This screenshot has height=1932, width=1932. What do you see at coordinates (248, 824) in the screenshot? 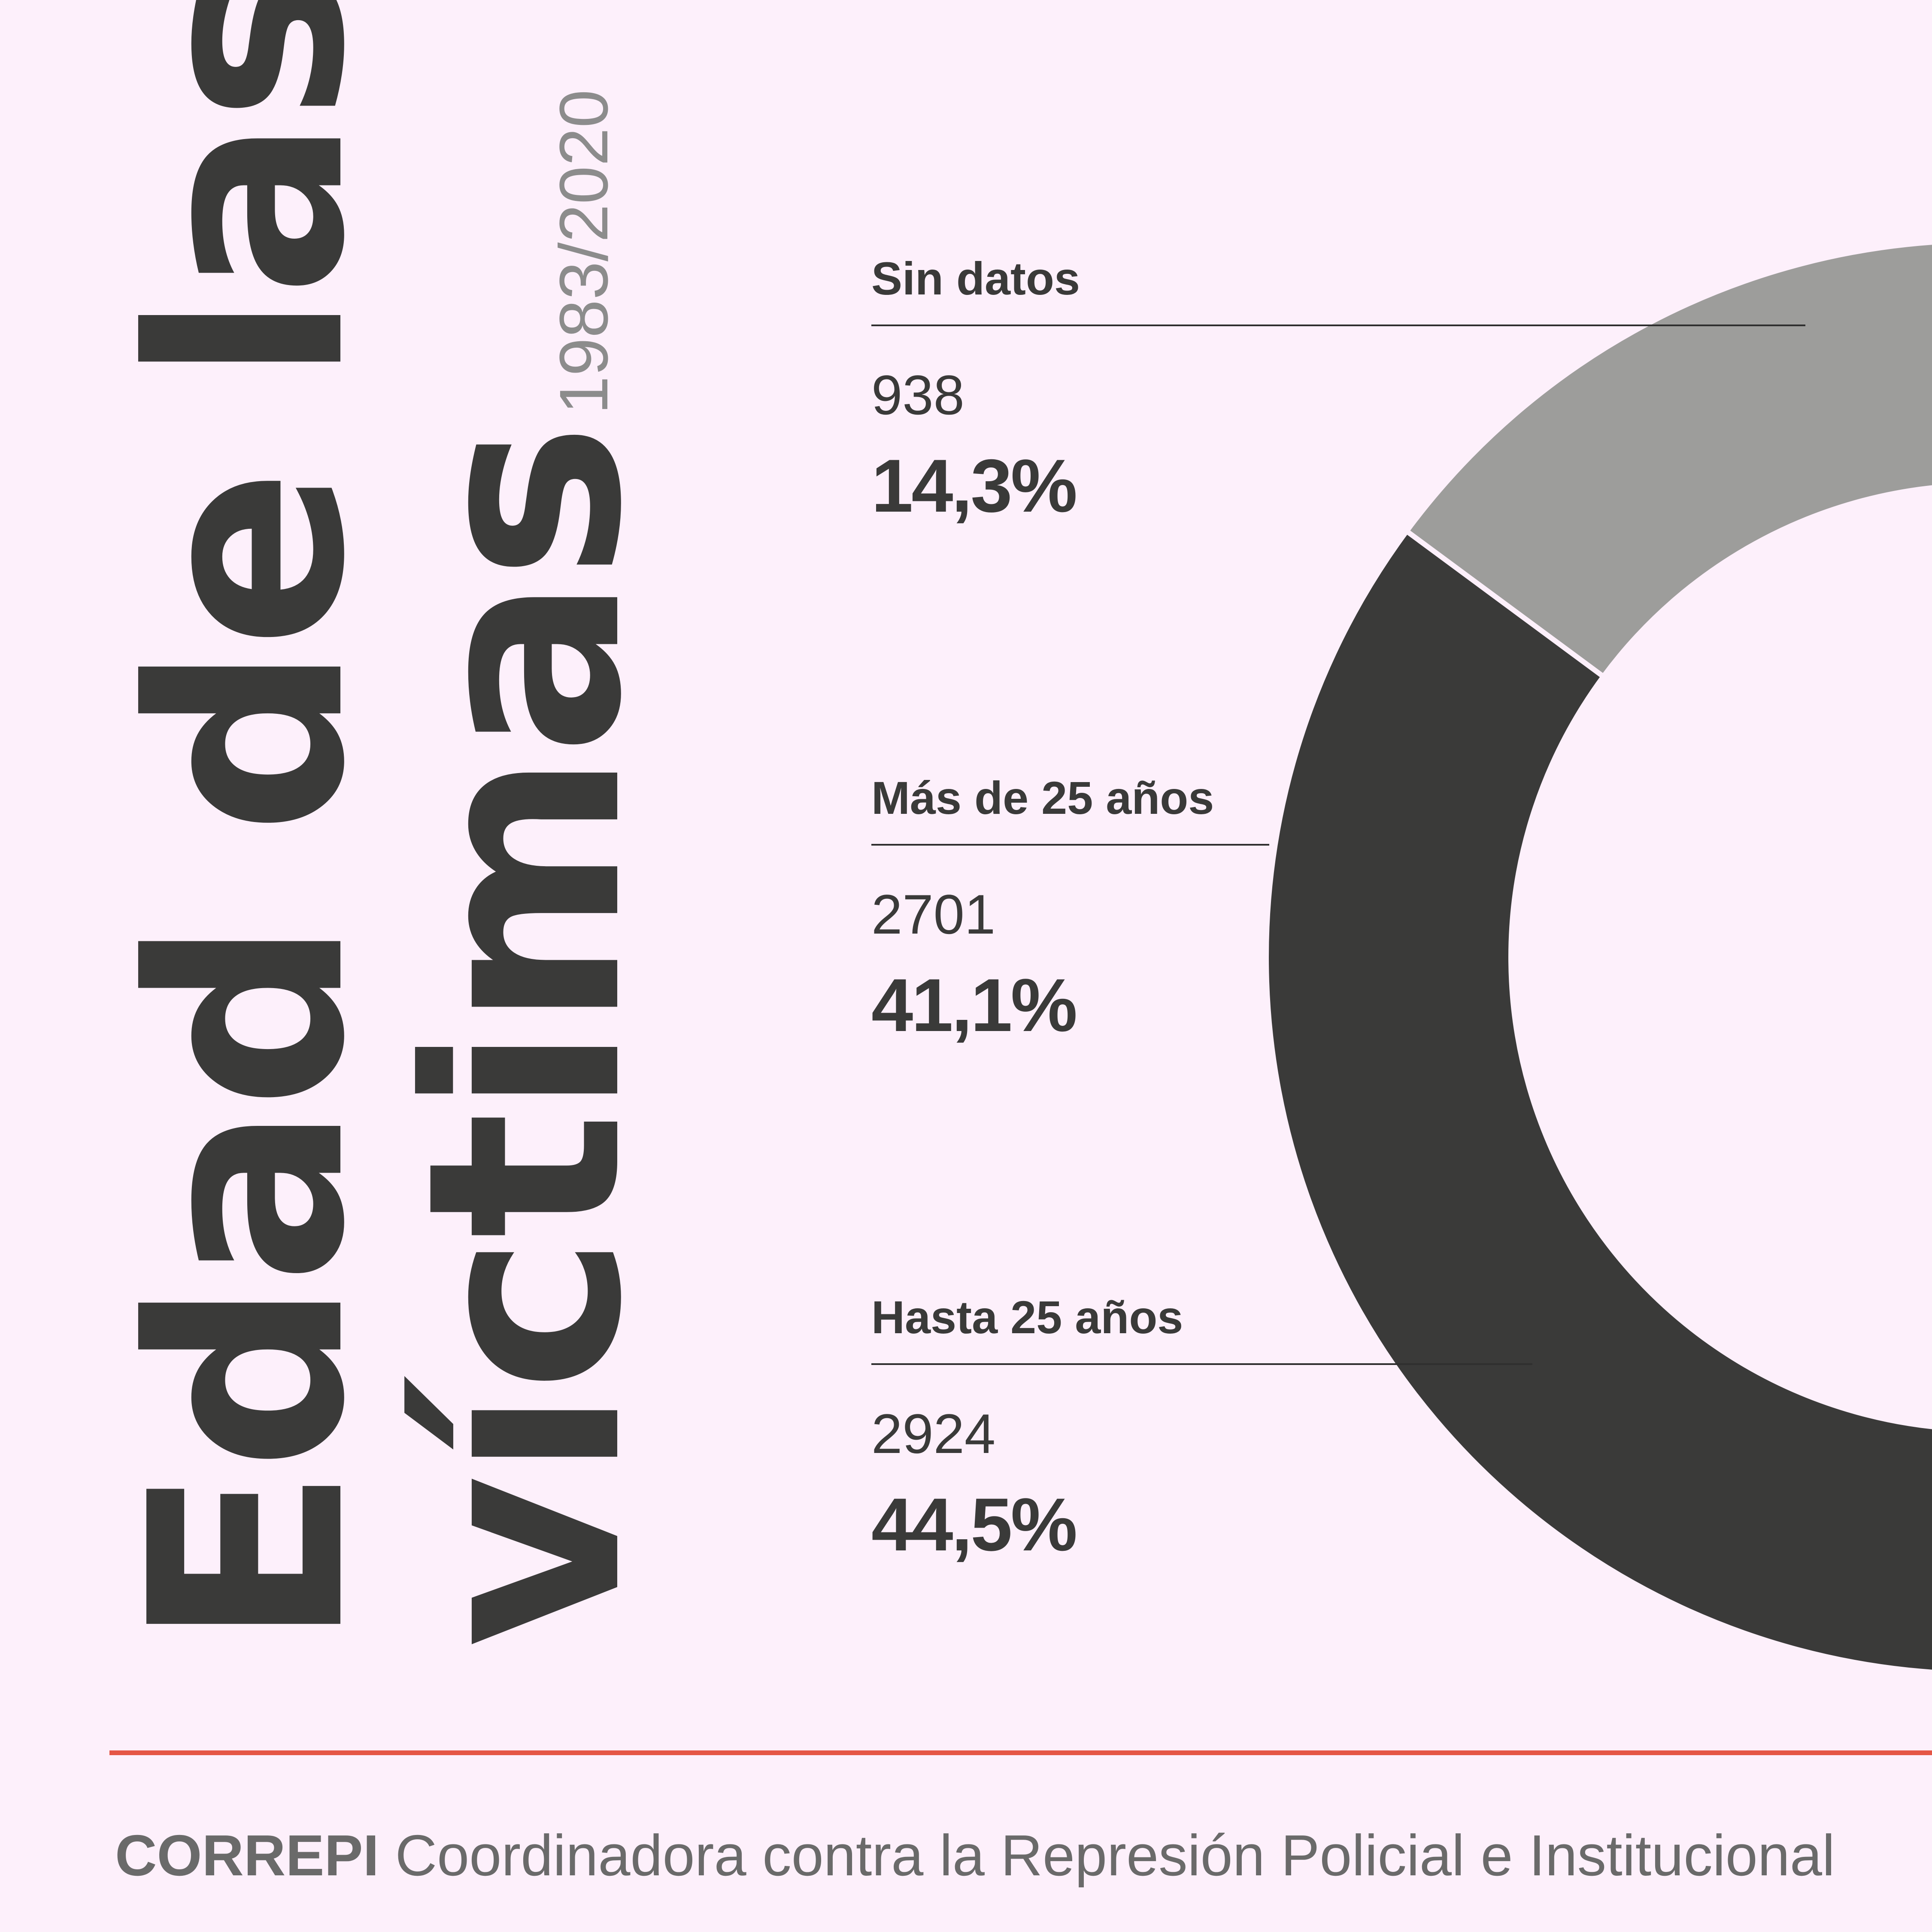
I see `page-title-line1: Edad de las` at bounding box center [248, 824].